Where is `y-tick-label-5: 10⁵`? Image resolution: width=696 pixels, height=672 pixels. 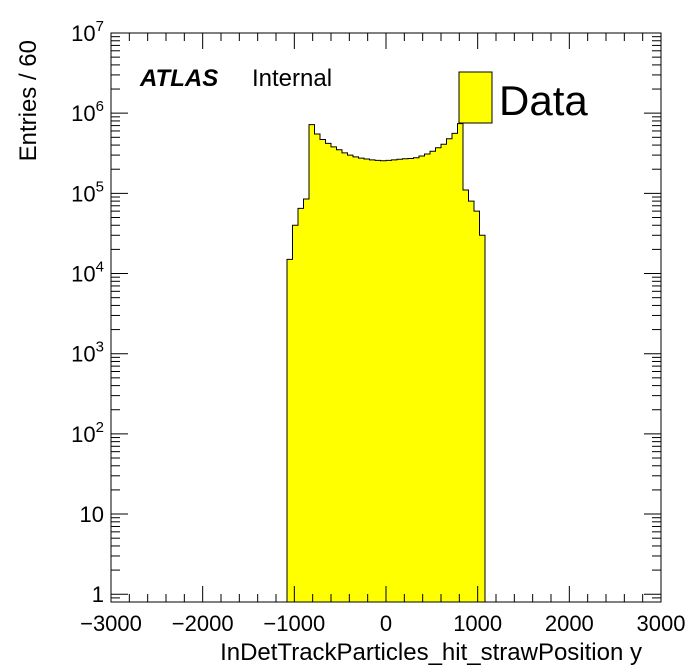
y-tick-label-5: 10⁵ is located at coordinates (87, 192).